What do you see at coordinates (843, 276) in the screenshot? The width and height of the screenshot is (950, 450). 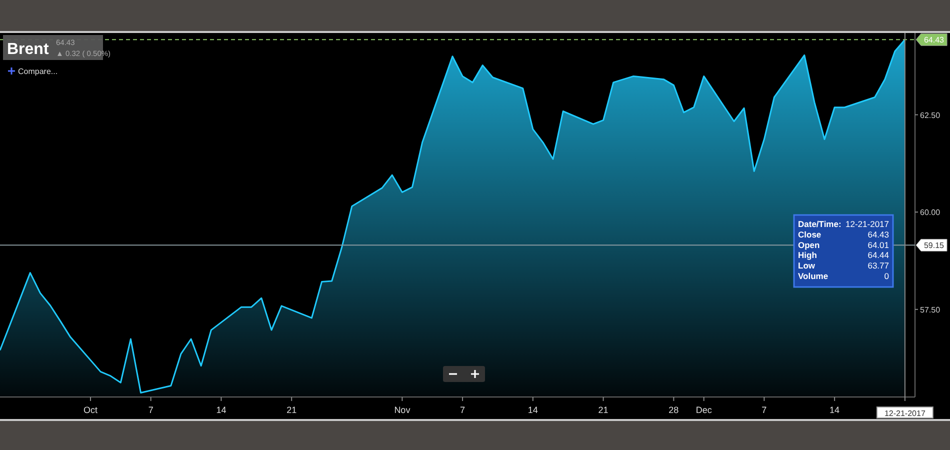 I see `text: Volume 0` at bounding box center [843, 276].